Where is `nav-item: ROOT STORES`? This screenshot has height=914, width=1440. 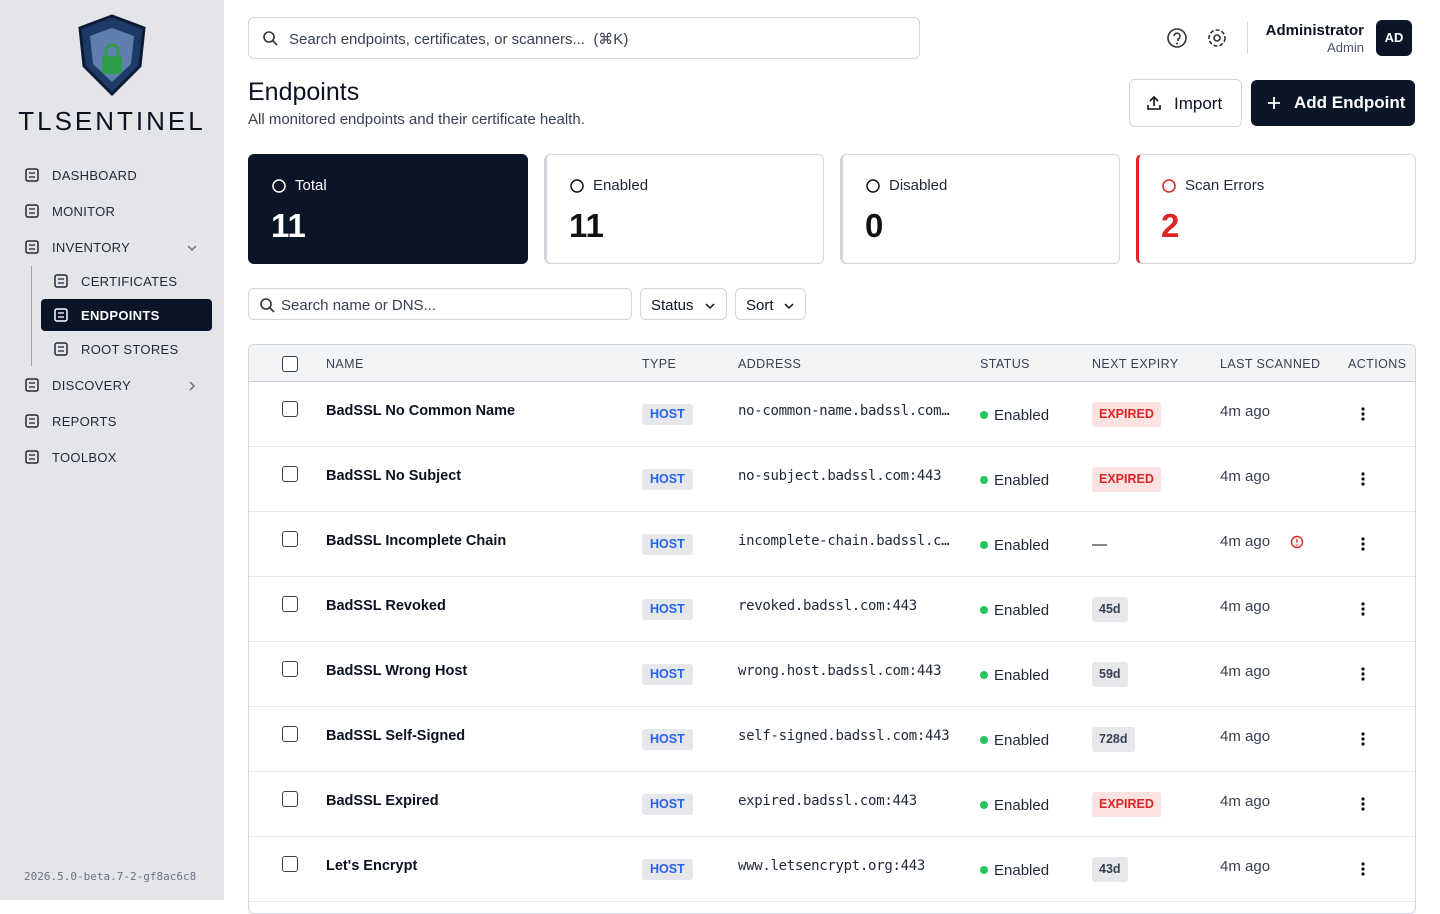 nav-item: ROOT STORES is located at coordinates (126, 349).